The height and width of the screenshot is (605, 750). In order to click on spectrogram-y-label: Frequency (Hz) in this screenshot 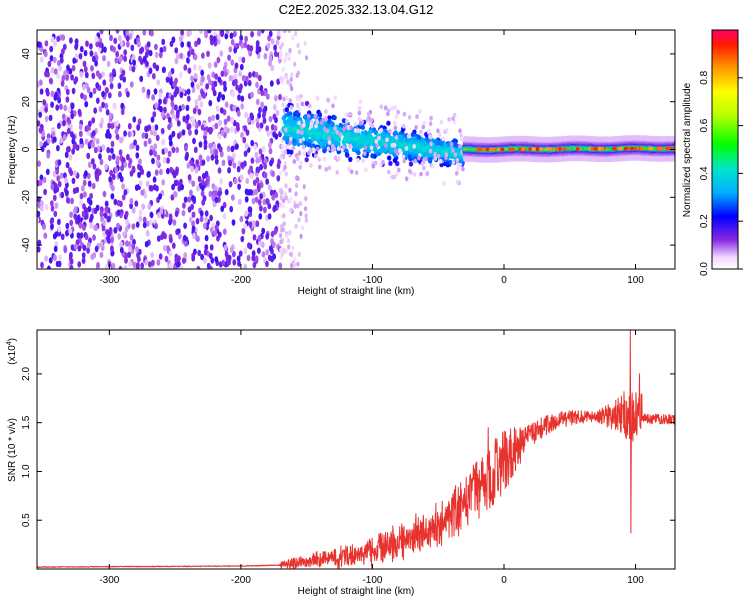, I will do `click(12, 150)`.